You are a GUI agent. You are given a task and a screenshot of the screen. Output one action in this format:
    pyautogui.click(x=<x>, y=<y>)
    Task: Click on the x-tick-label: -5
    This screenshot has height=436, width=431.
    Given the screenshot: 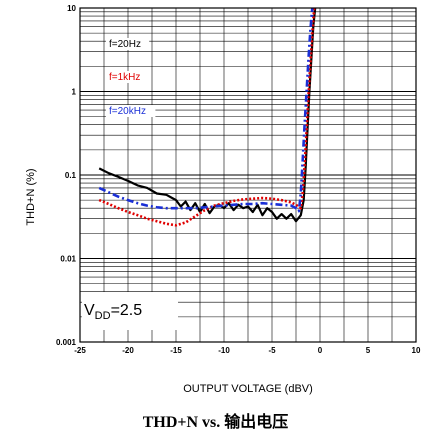 What is the action you would take?
    pyautogui.click(x=272, y=350)
    